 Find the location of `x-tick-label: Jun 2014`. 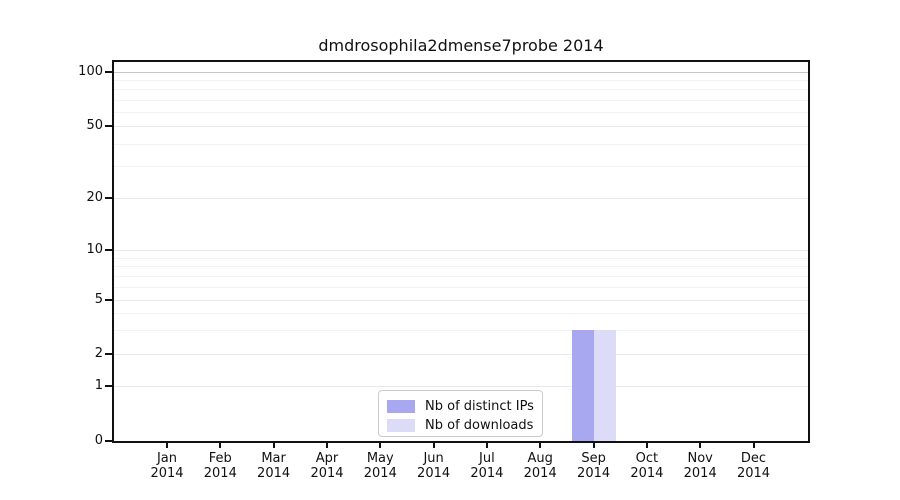

x-tick-label: Jun 2014 is located at coordinates (434, 466).